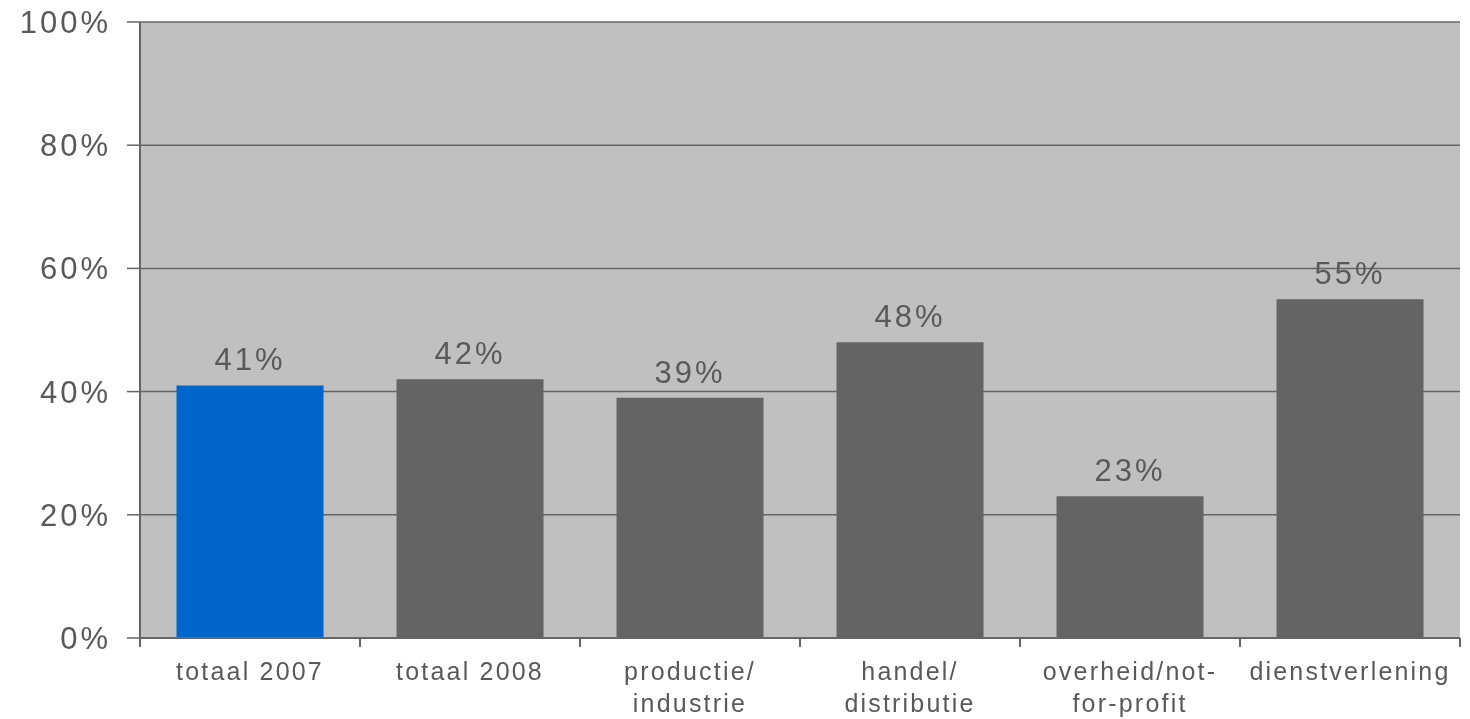 This screenshot has width=1470, height=719. What do you see at coordinates (75, 269) in the screenshot?
I see `y-tick-label: 60%` at bounding box center [75, 269].